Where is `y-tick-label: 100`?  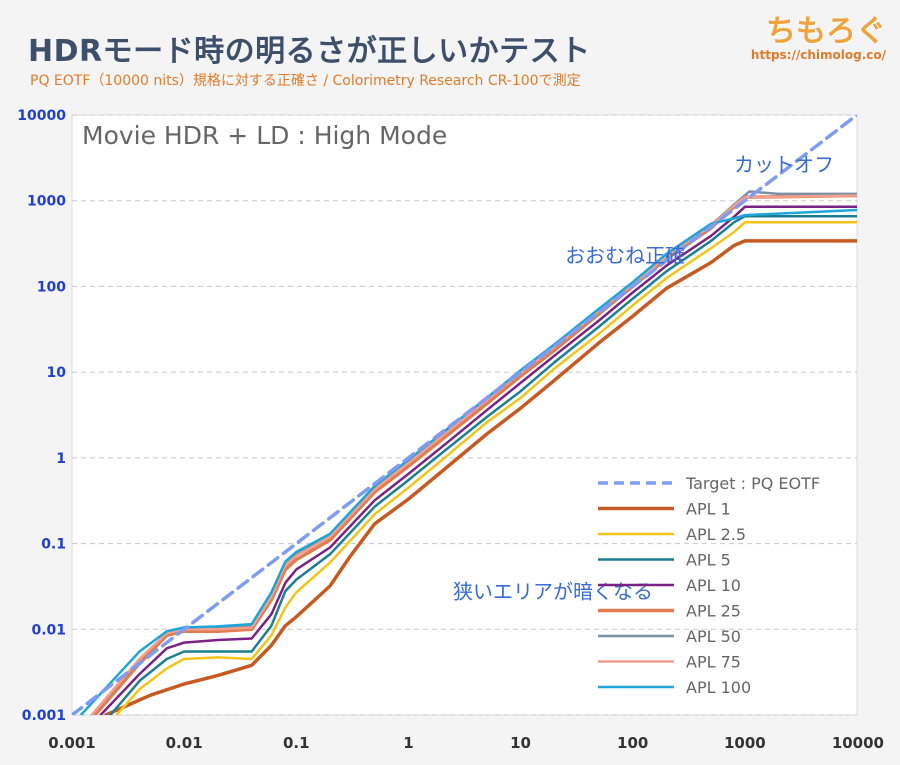
y-tick-label: 100 is located at coordinates (51, 287).